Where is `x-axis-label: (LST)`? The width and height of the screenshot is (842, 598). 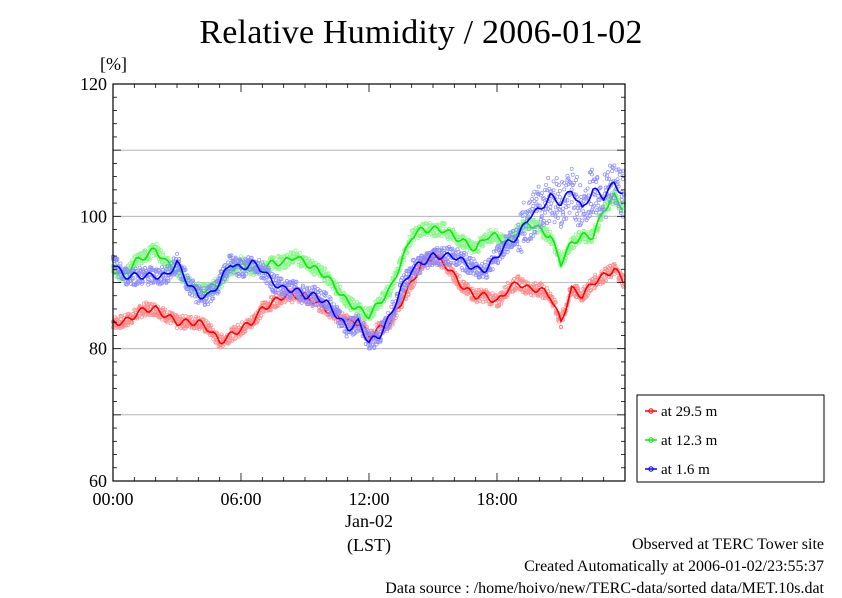
x-axis-label: (LST) is located at coordinates (369, 545).